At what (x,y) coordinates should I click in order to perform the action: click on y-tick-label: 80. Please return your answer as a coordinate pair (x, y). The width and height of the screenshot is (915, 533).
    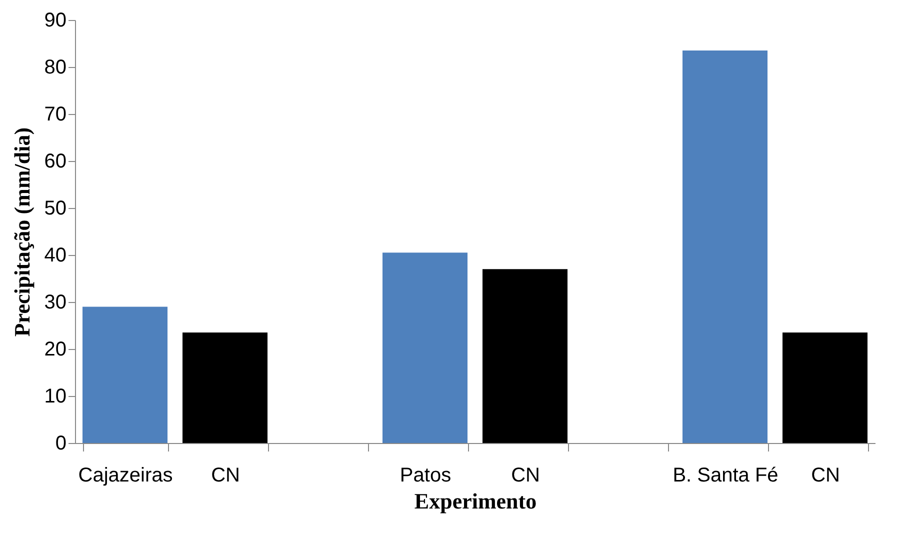
    Looking at the image, I should click on (55, 67).